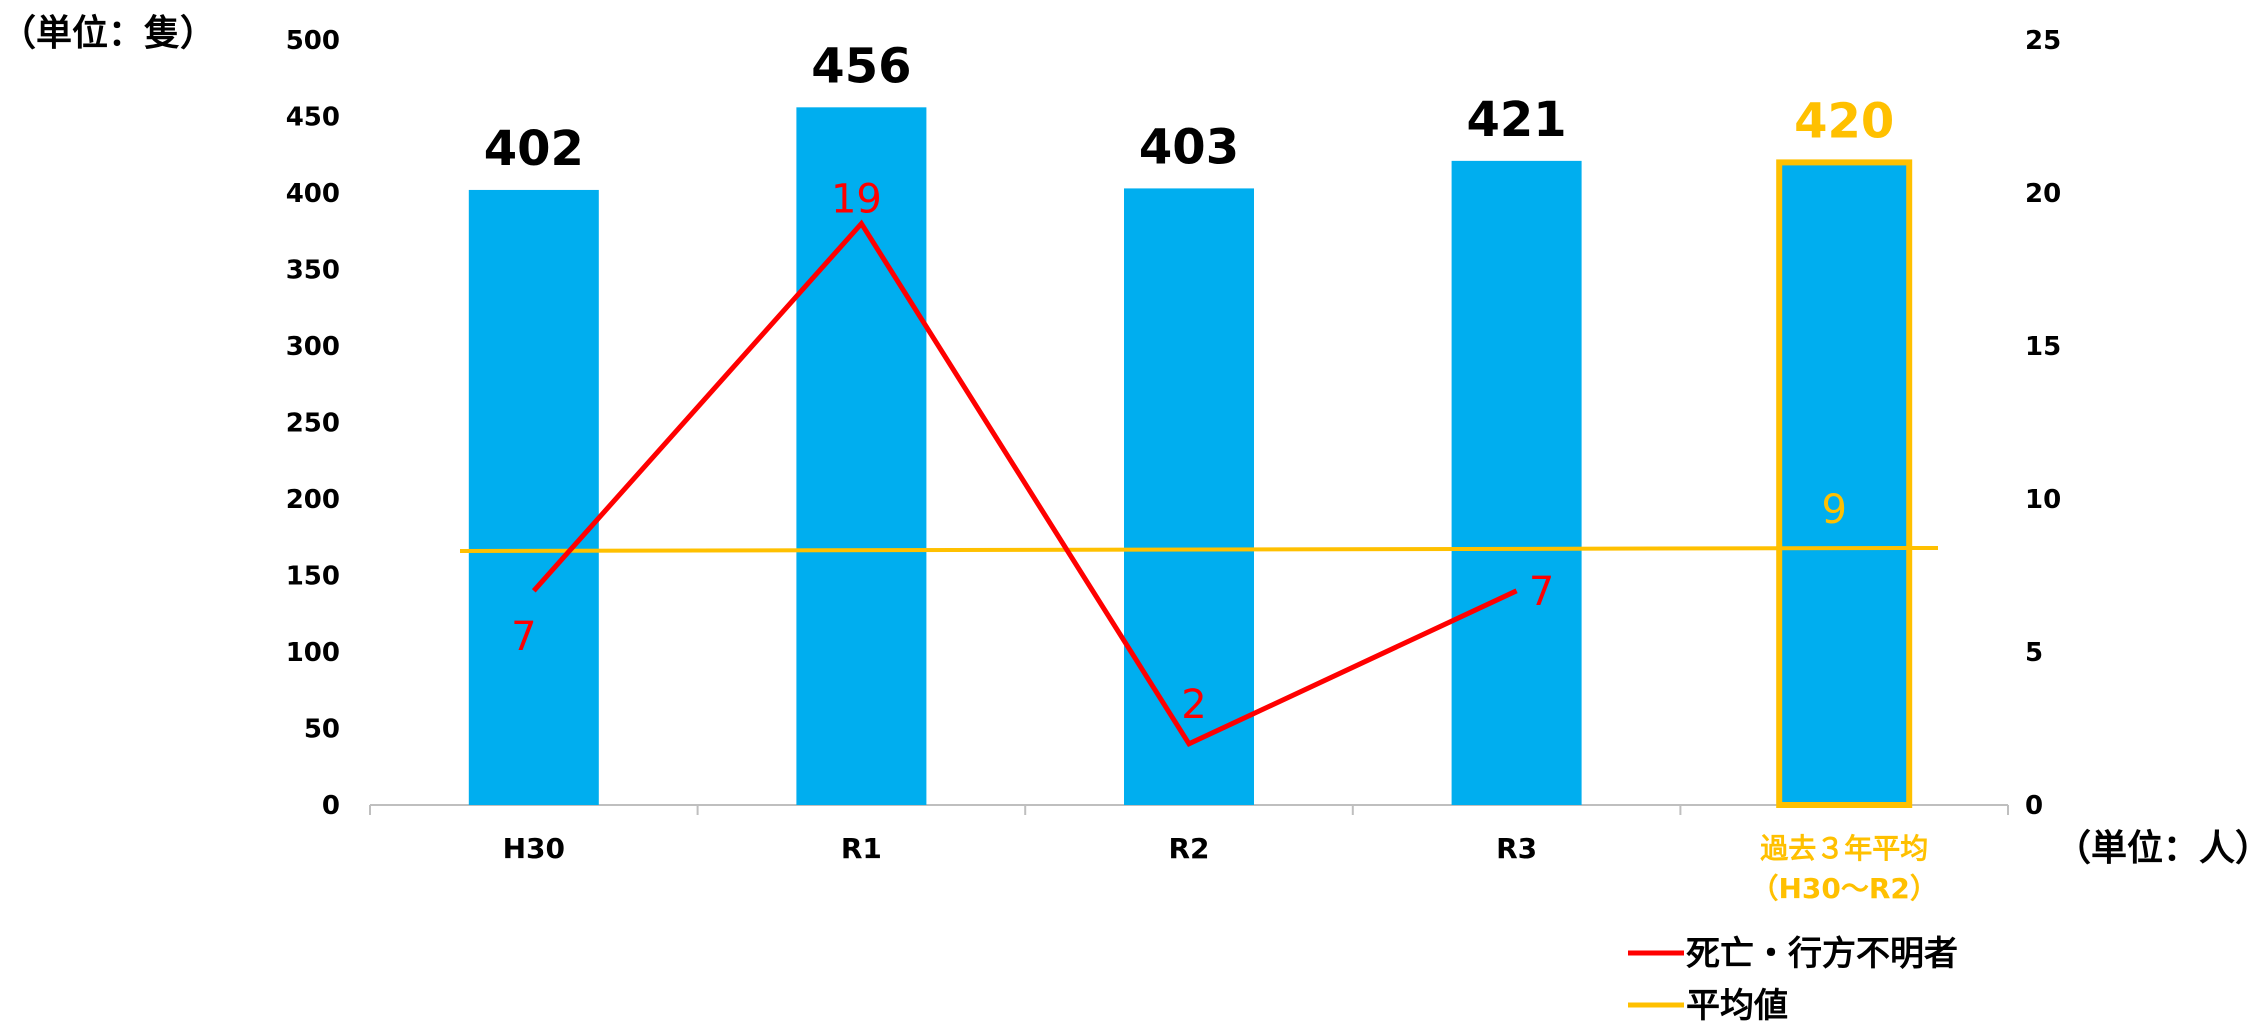  Describe the element at coordinates (1843, 888) in the screenshot. I see `category-label-sub: （H30～R2）` at that location.